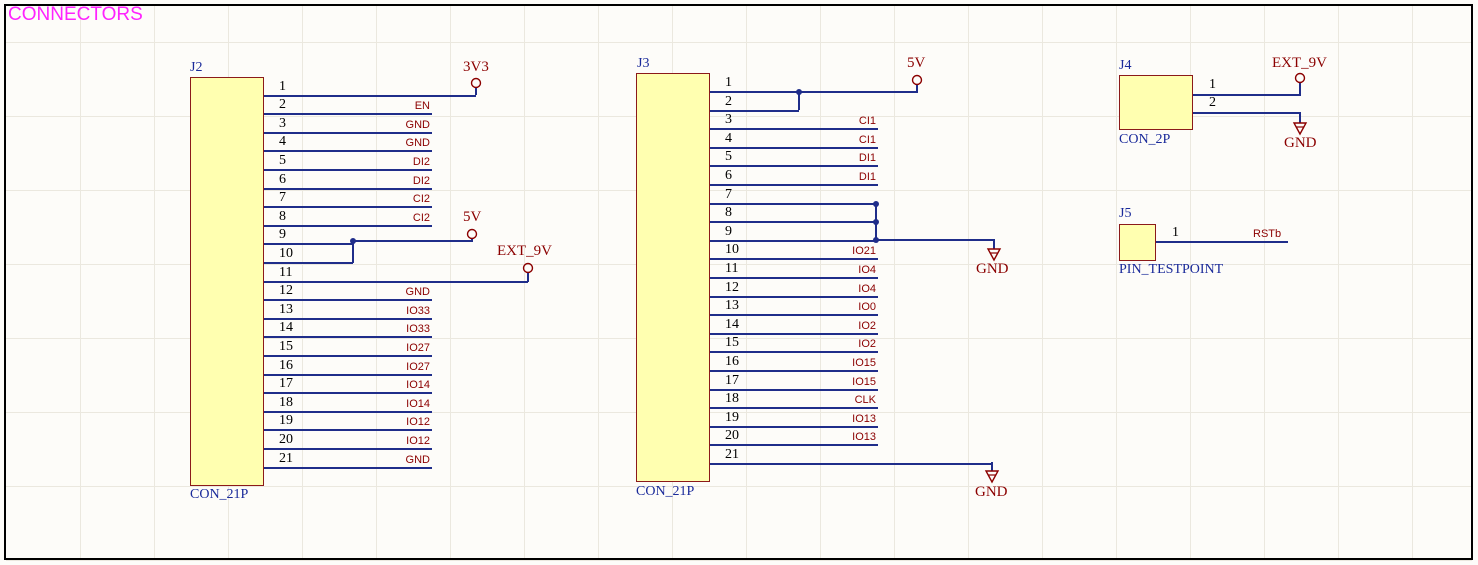 The width and height of the screenshot is (1478, 565). I want to click on j4-designator: J4, so click(1125, 65).